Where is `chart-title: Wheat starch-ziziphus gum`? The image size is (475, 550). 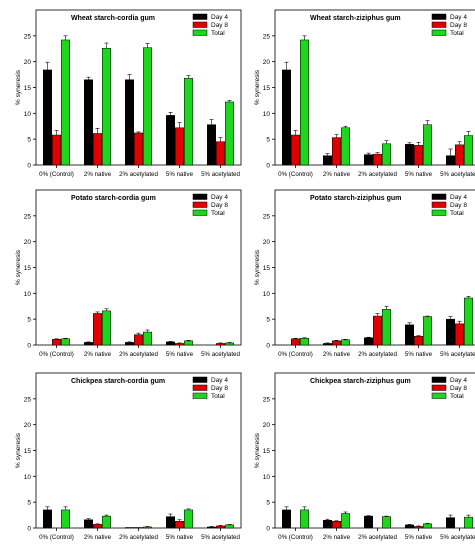 chart-title: Wheat starch-ziziphus gum is located at coordinates (355, 18).